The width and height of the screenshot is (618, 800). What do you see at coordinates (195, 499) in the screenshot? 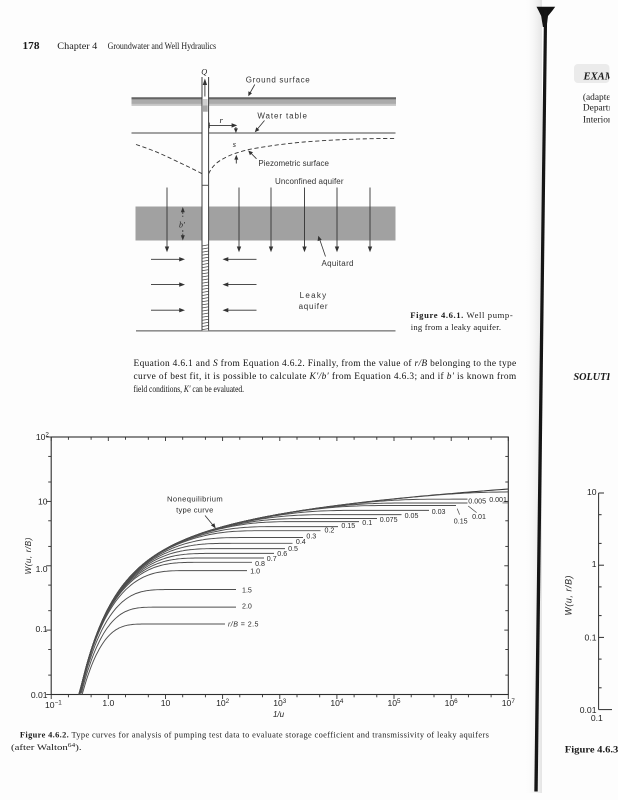
I see `svg-text: Nonequilibrium` at bounding box center [195, 499].